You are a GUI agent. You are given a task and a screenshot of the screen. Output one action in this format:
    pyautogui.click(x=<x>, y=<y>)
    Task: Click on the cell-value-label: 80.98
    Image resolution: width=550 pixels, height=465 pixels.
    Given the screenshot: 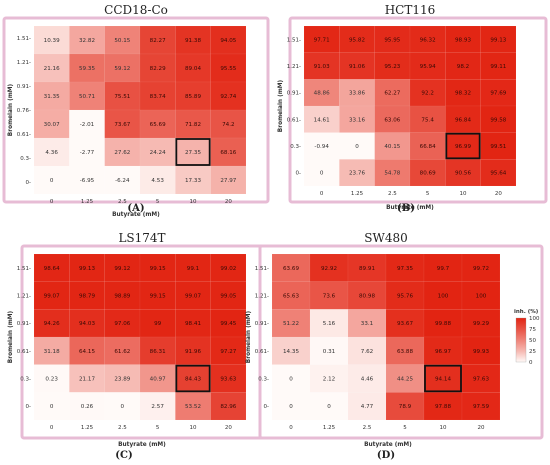 What is the action you would take?
    pyautogui.click(x=367, y=297)
    